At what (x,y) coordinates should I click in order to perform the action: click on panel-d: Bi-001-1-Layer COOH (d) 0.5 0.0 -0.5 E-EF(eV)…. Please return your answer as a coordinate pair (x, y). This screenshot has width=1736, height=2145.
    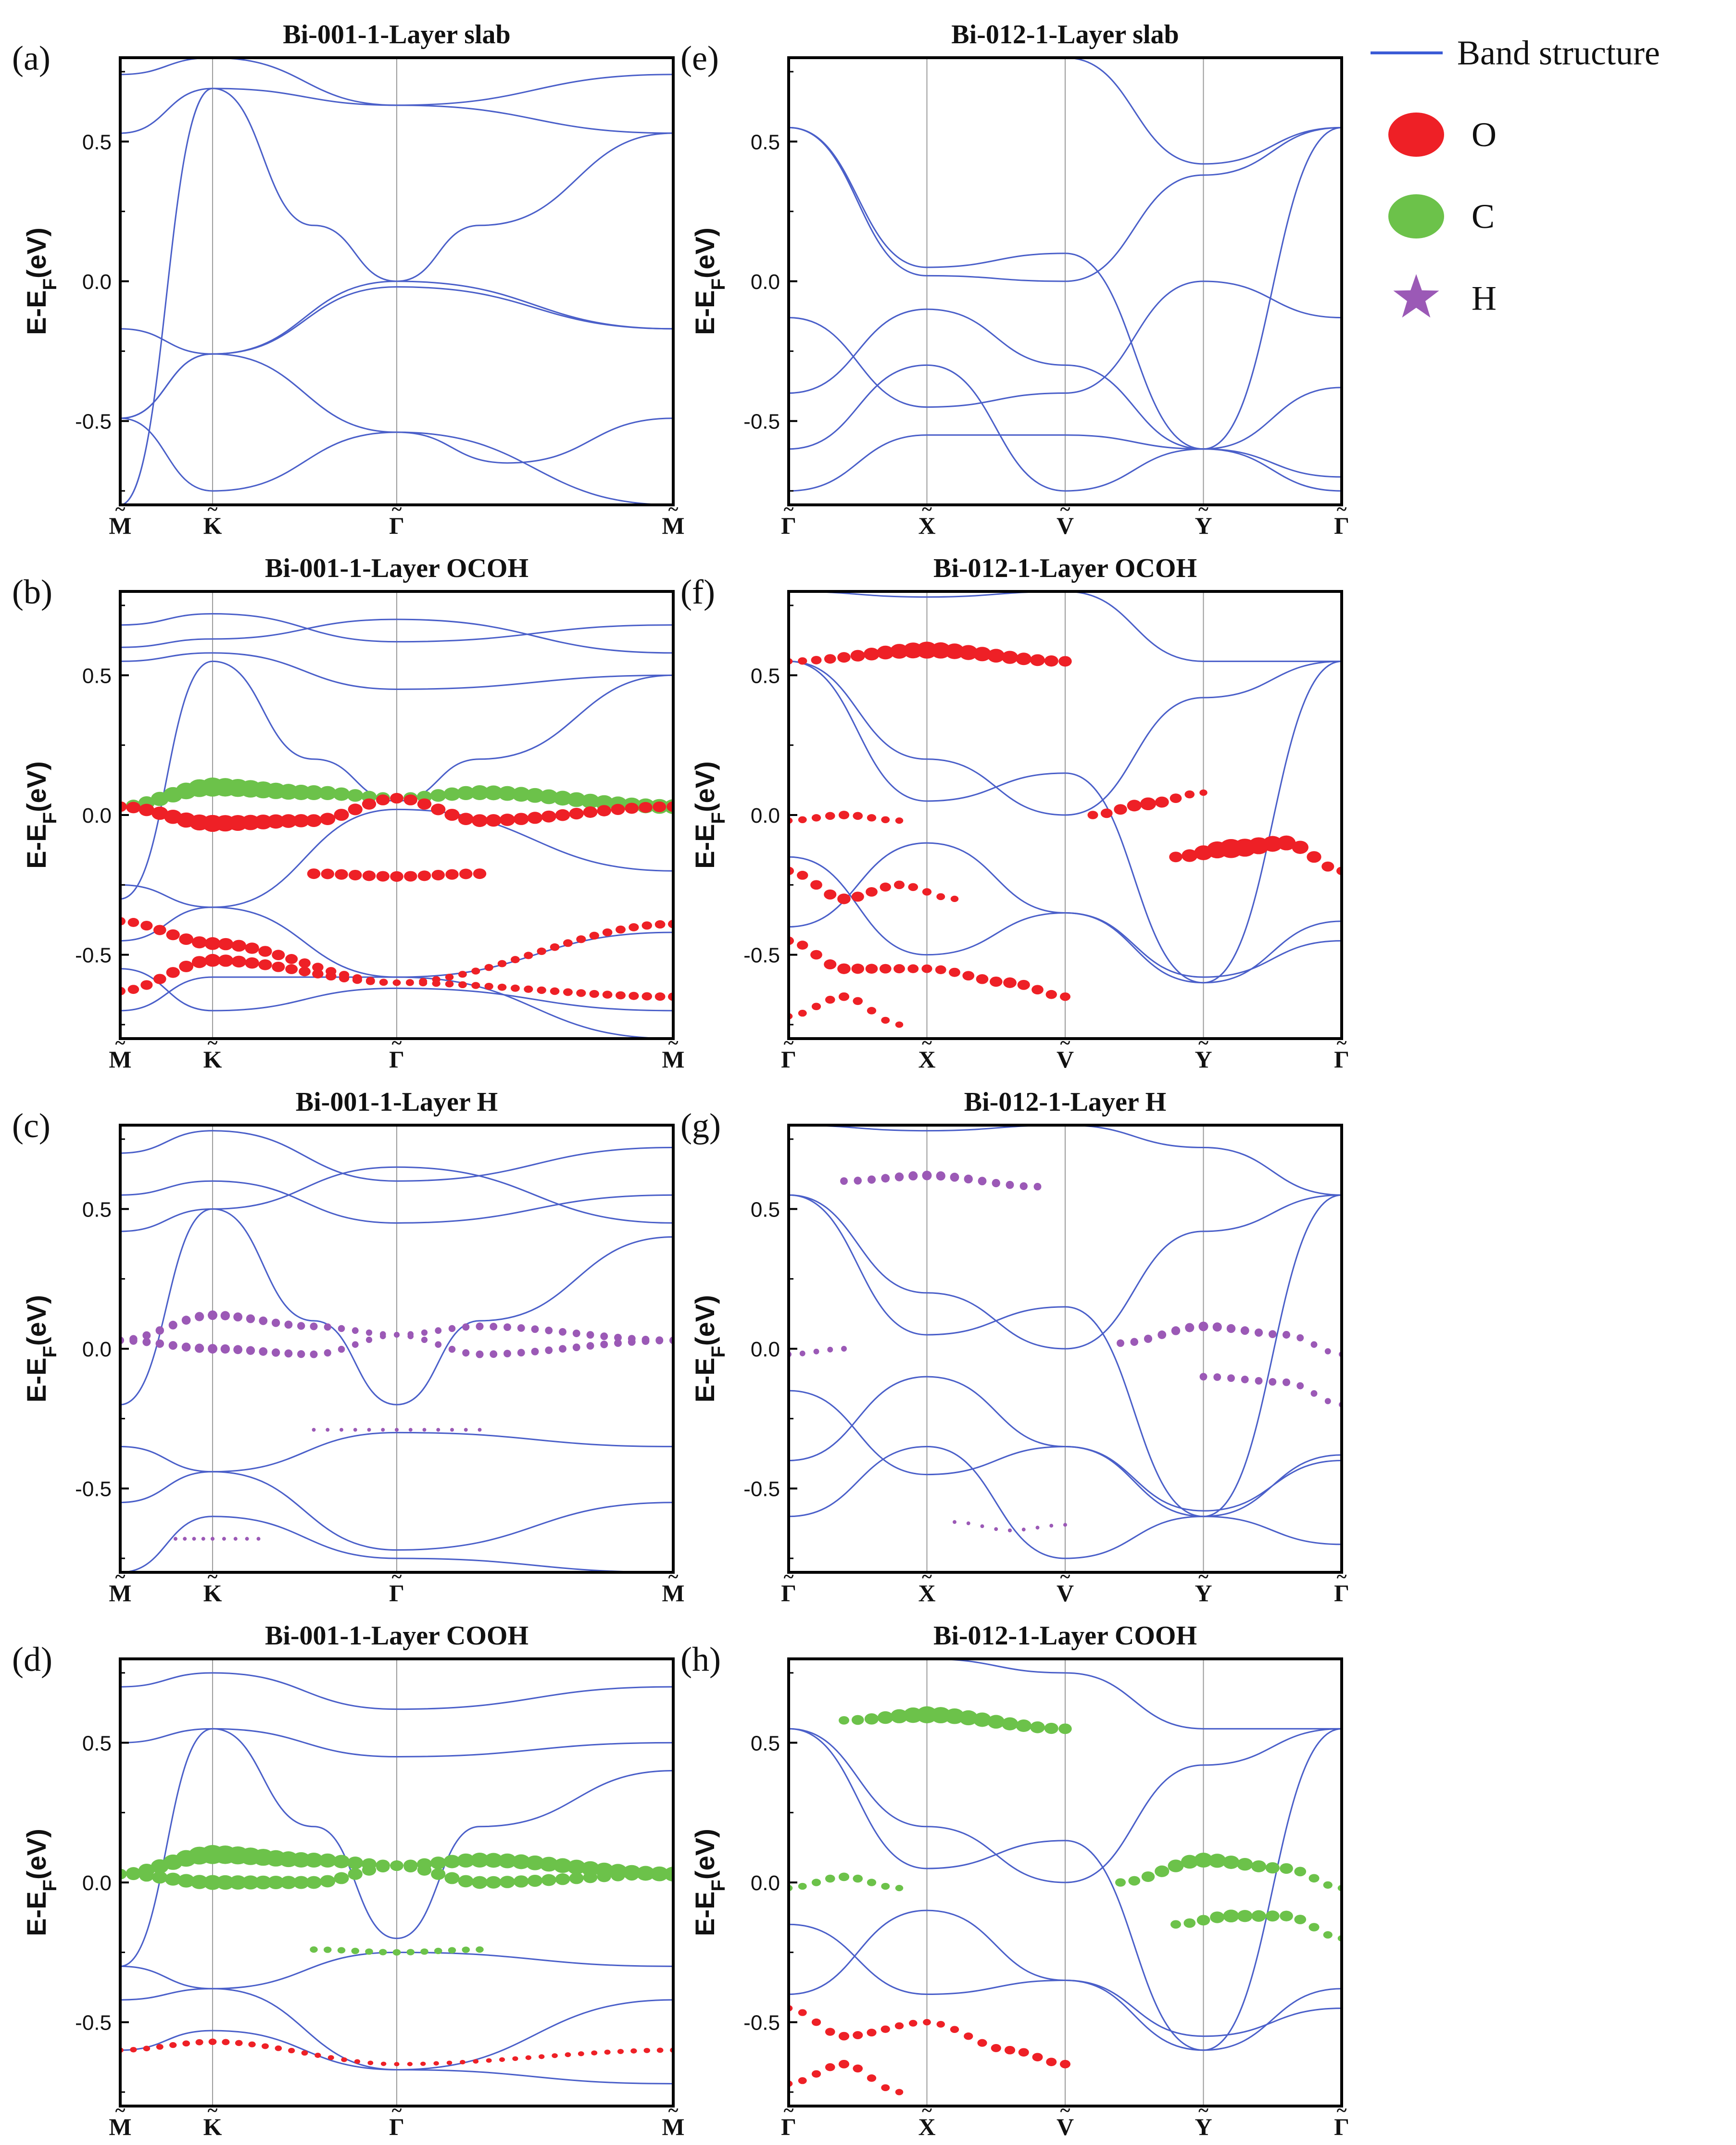
    Looking at the image, I should click on (348, 1880).